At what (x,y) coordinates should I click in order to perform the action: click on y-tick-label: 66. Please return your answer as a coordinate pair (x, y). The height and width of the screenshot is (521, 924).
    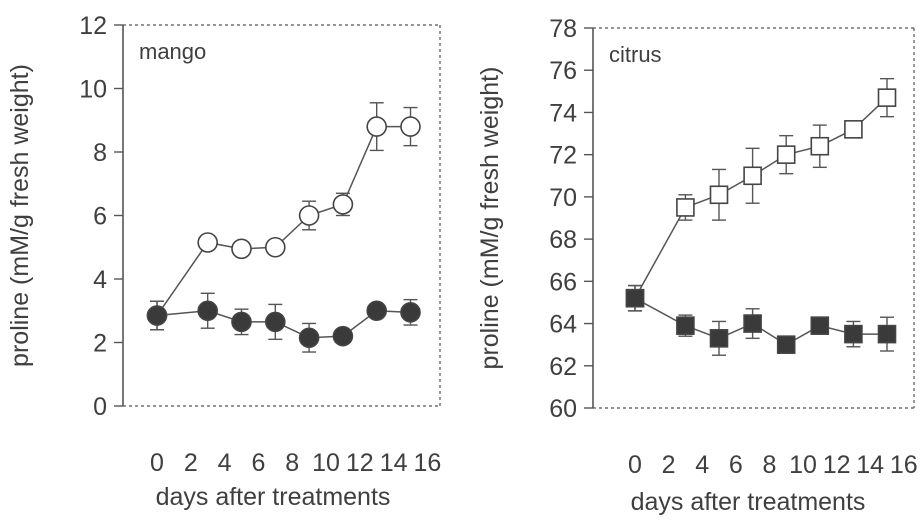
    Looking at the image, I should click on (563, 282).